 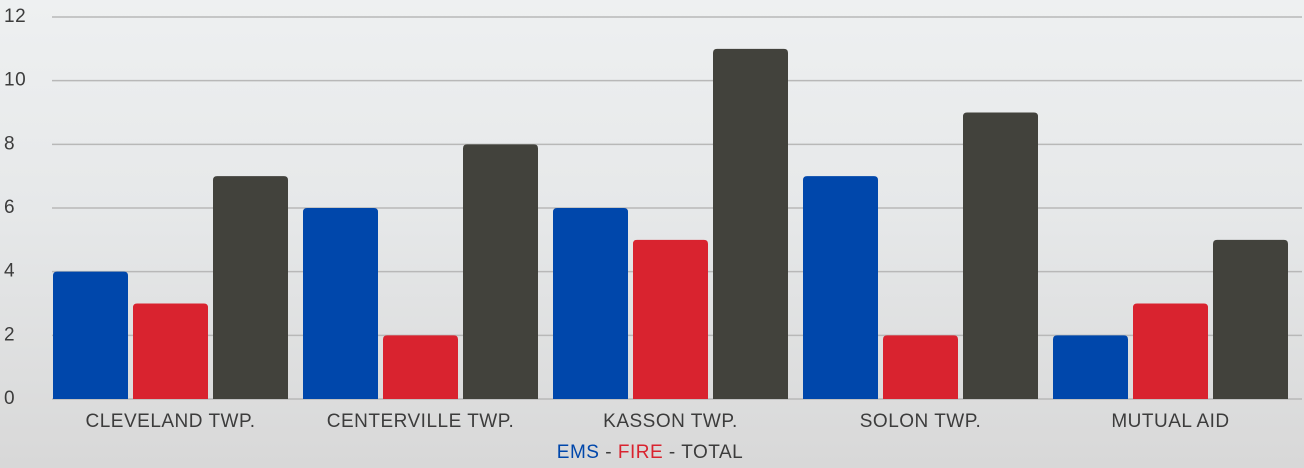 What do you see at coordinates (921, 421) in the screenshot?
I see `x-tick-label: SOLON TWP.` at bounding box center [921, 421].